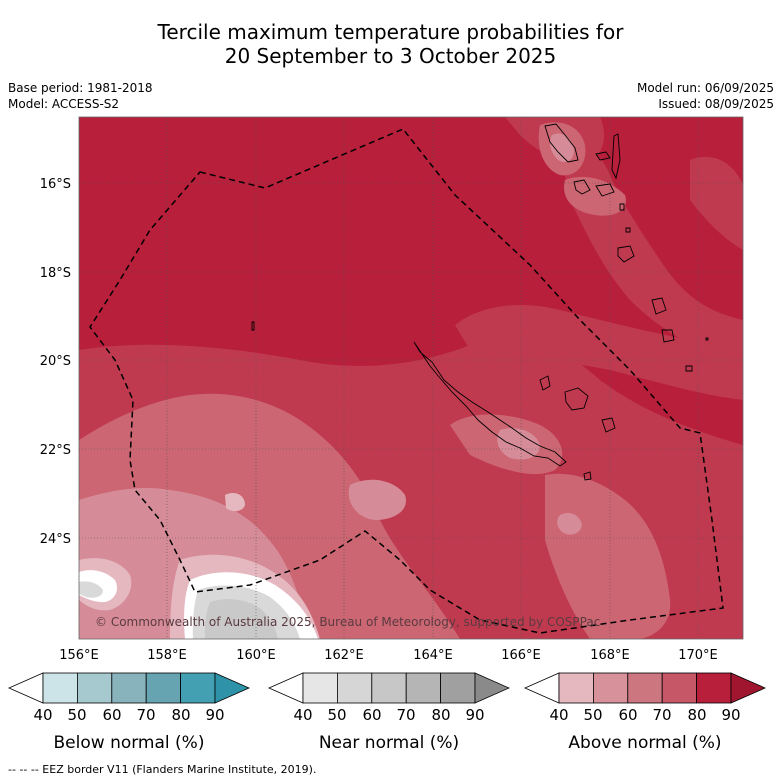  What do you see at coordinates (302, 715) in the screenshot?
I see `near-tick-40: 40` at bounding box center [302, 715].